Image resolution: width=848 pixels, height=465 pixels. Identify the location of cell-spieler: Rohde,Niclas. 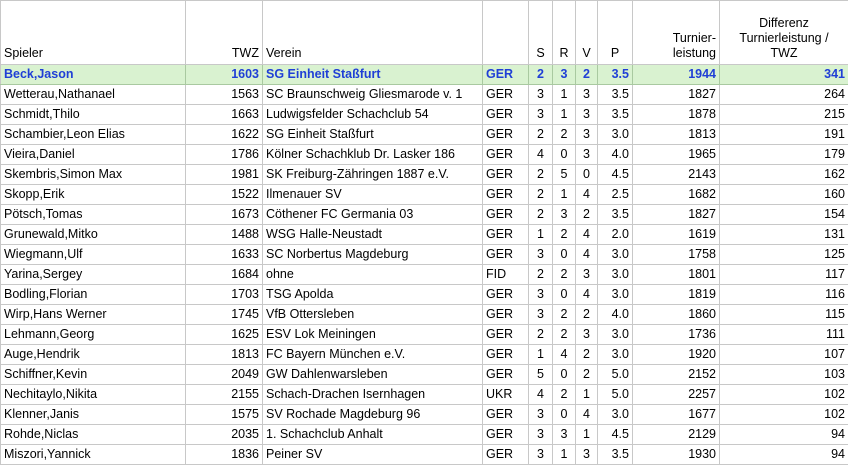
(93, 435).